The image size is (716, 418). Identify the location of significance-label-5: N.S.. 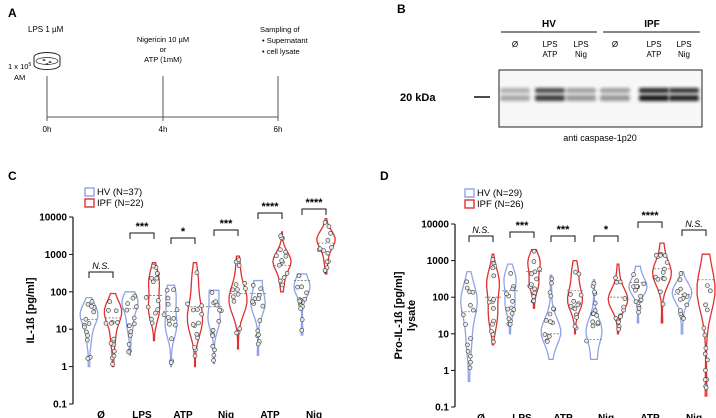
(694, 224).